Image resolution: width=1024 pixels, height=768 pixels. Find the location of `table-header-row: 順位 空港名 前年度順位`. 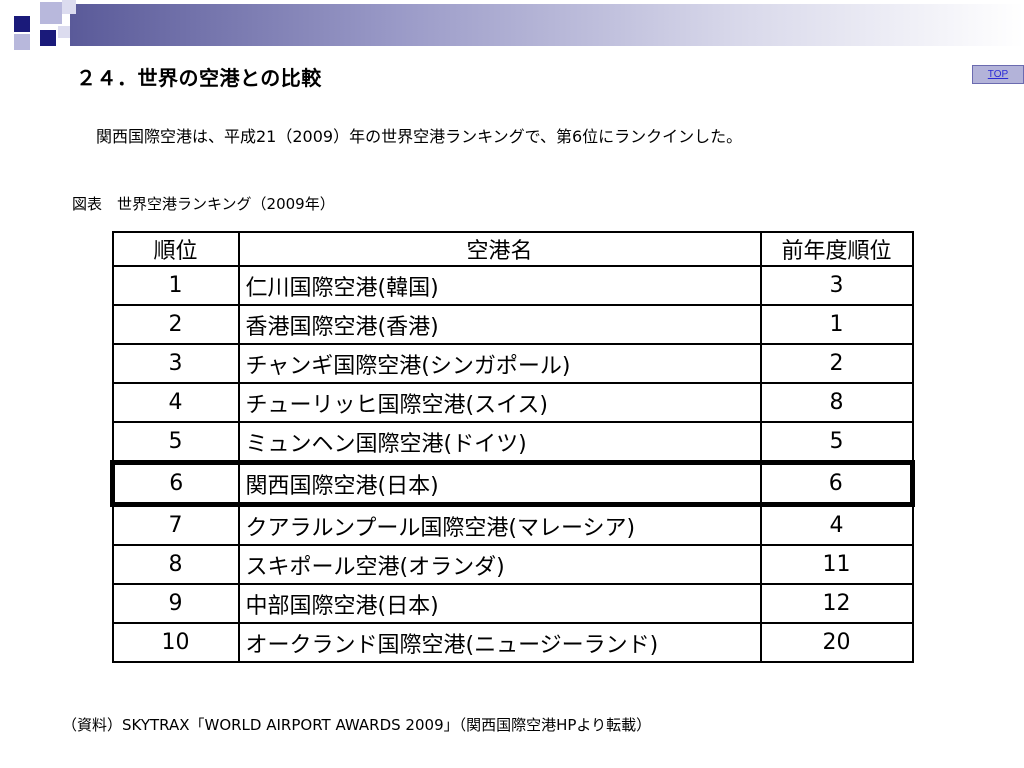

table-header-row: 順位 空港名 前年度順位 is located at coordinates (512, 249).